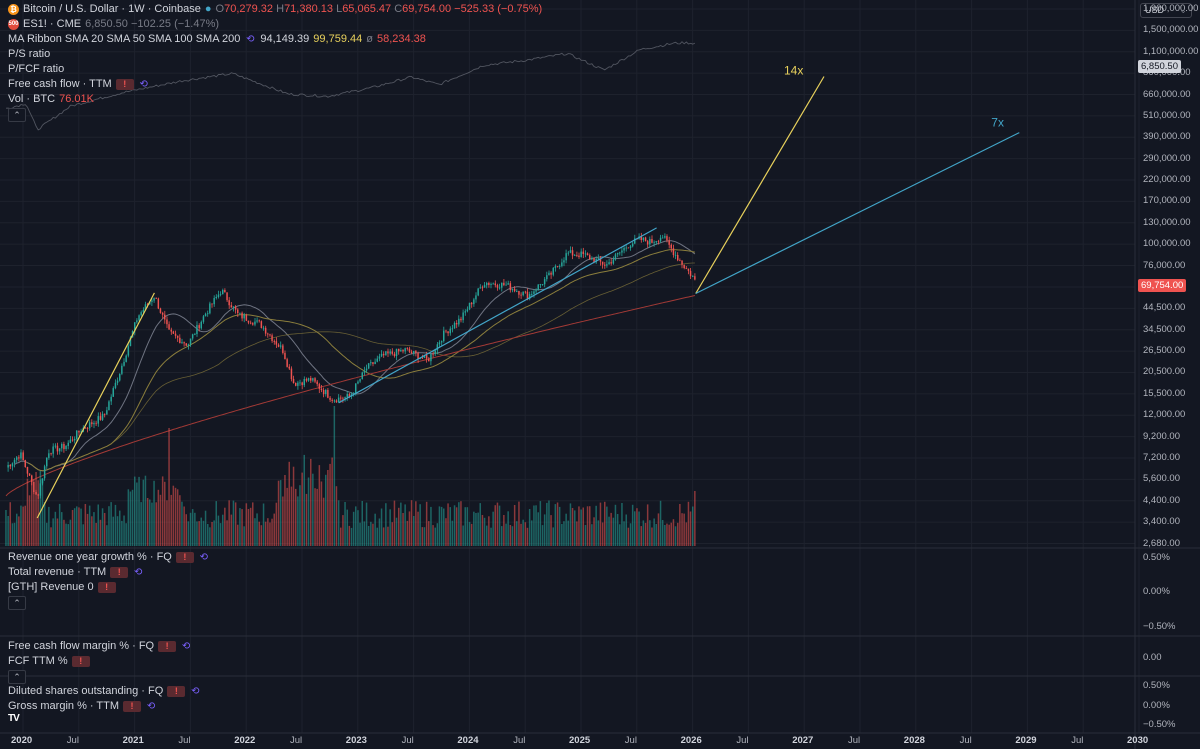 The image size is (1200, 749). Describe the element at coordinates (108, 557) in the screenshot. I see `pane-revenue-growth: Revenue one year growth % · FQ ! ⟲` at that location.